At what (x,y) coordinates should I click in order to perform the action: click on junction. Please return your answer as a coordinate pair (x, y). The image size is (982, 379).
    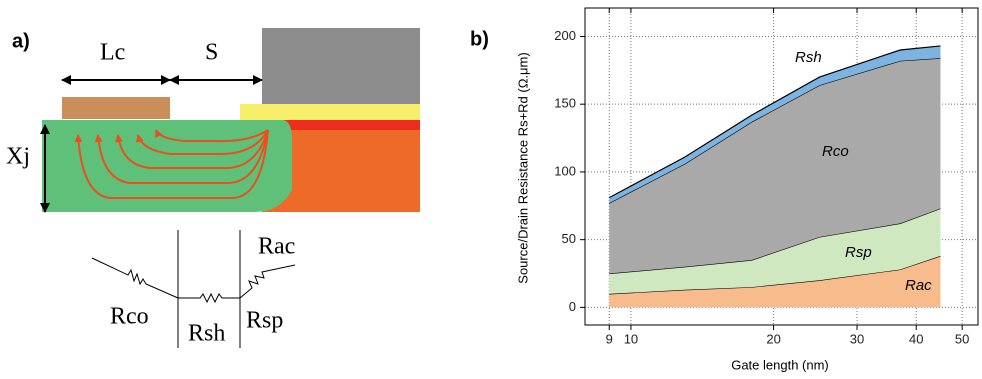
    Looking at the image, I should click on (167, 166).